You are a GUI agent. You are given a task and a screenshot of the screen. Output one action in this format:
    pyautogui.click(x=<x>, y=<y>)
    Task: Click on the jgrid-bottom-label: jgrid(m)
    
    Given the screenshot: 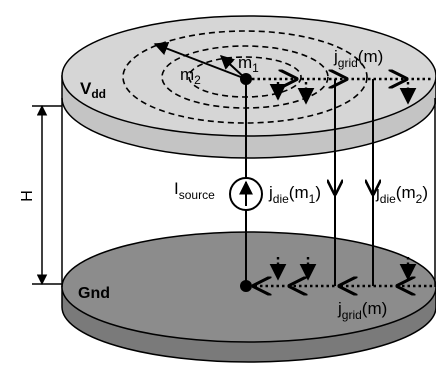 What is the action you would take?
    pyautogui.click(x=362, y=310)
    